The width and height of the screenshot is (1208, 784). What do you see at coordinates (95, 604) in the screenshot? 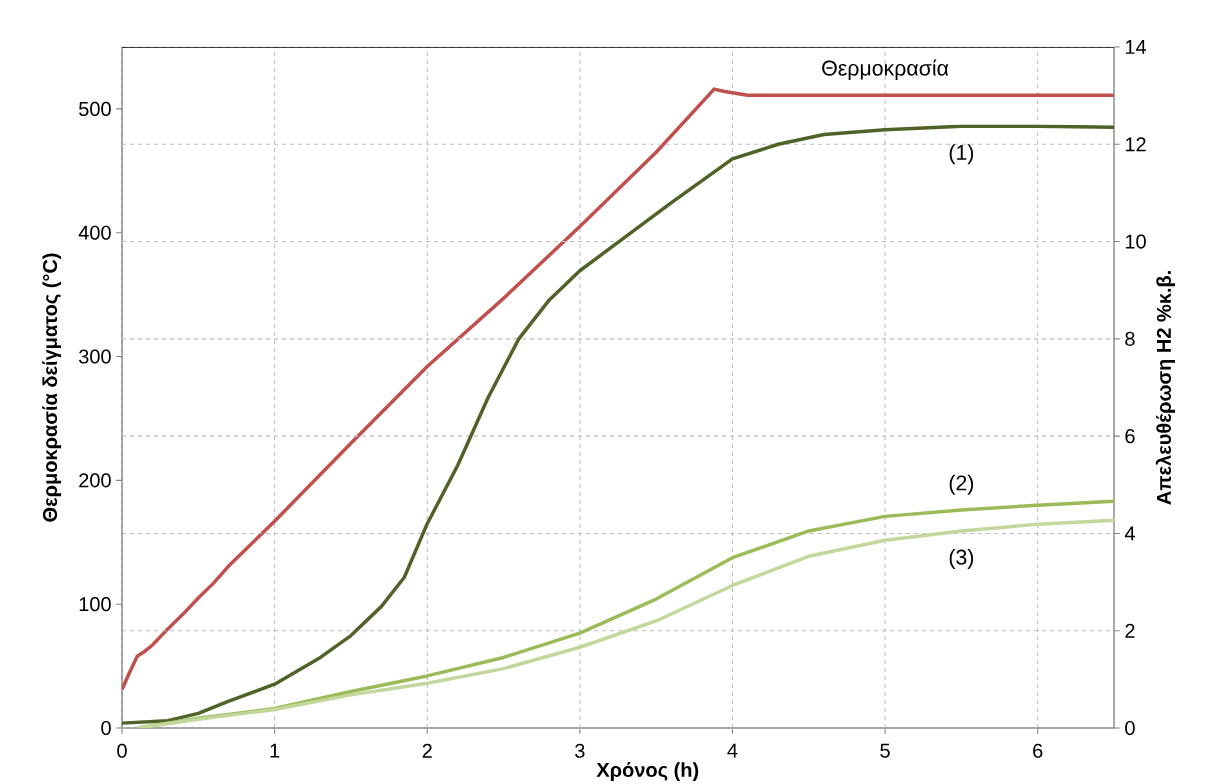
I see `y-tick-label: 100` at bounding box center [95, 604].